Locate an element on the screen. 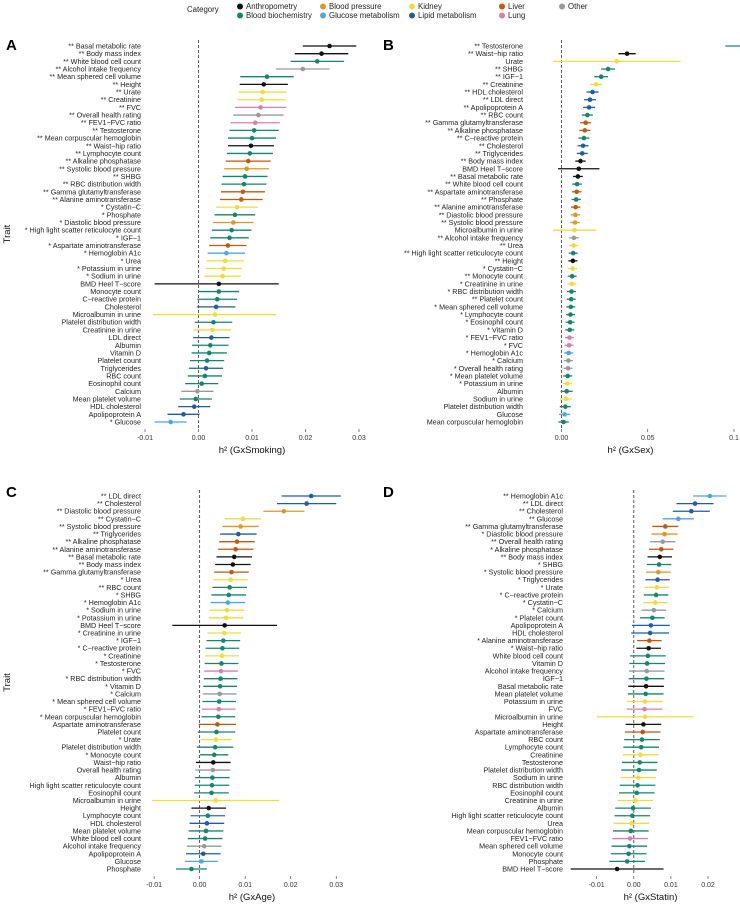 Image resolution: width=740 pixels, height=922 pixels. trait-label: * SHBG is located at coordinates (129, 594).